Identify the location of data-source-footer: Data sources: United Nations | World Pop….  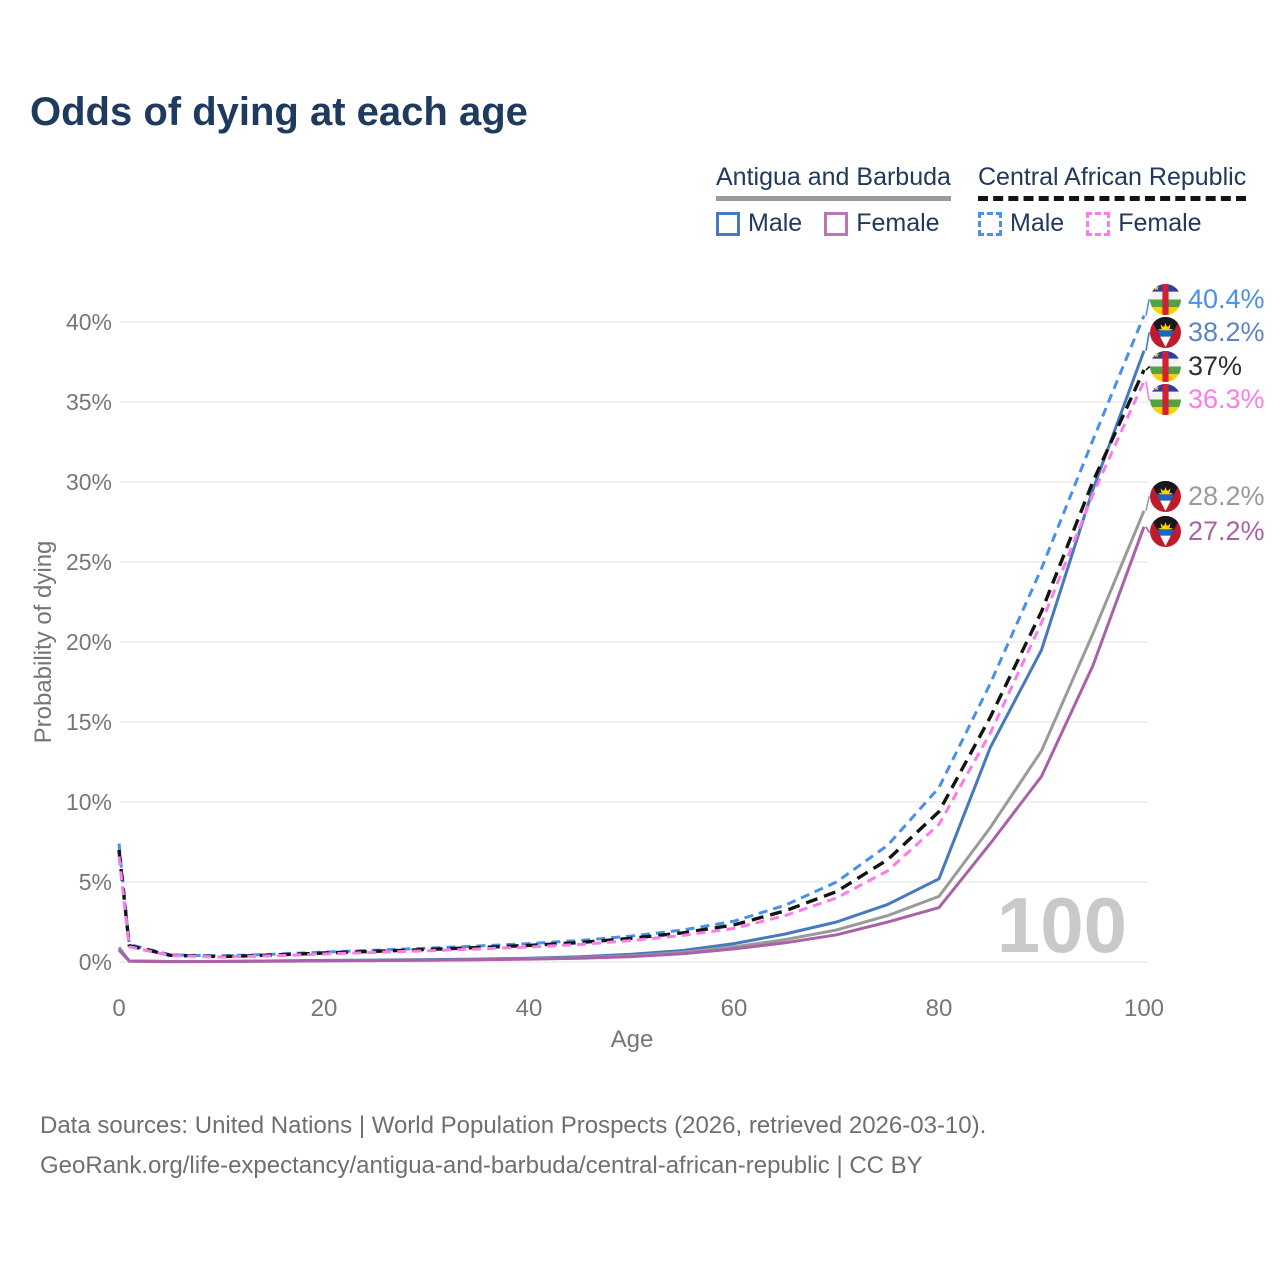
(513, 1146).